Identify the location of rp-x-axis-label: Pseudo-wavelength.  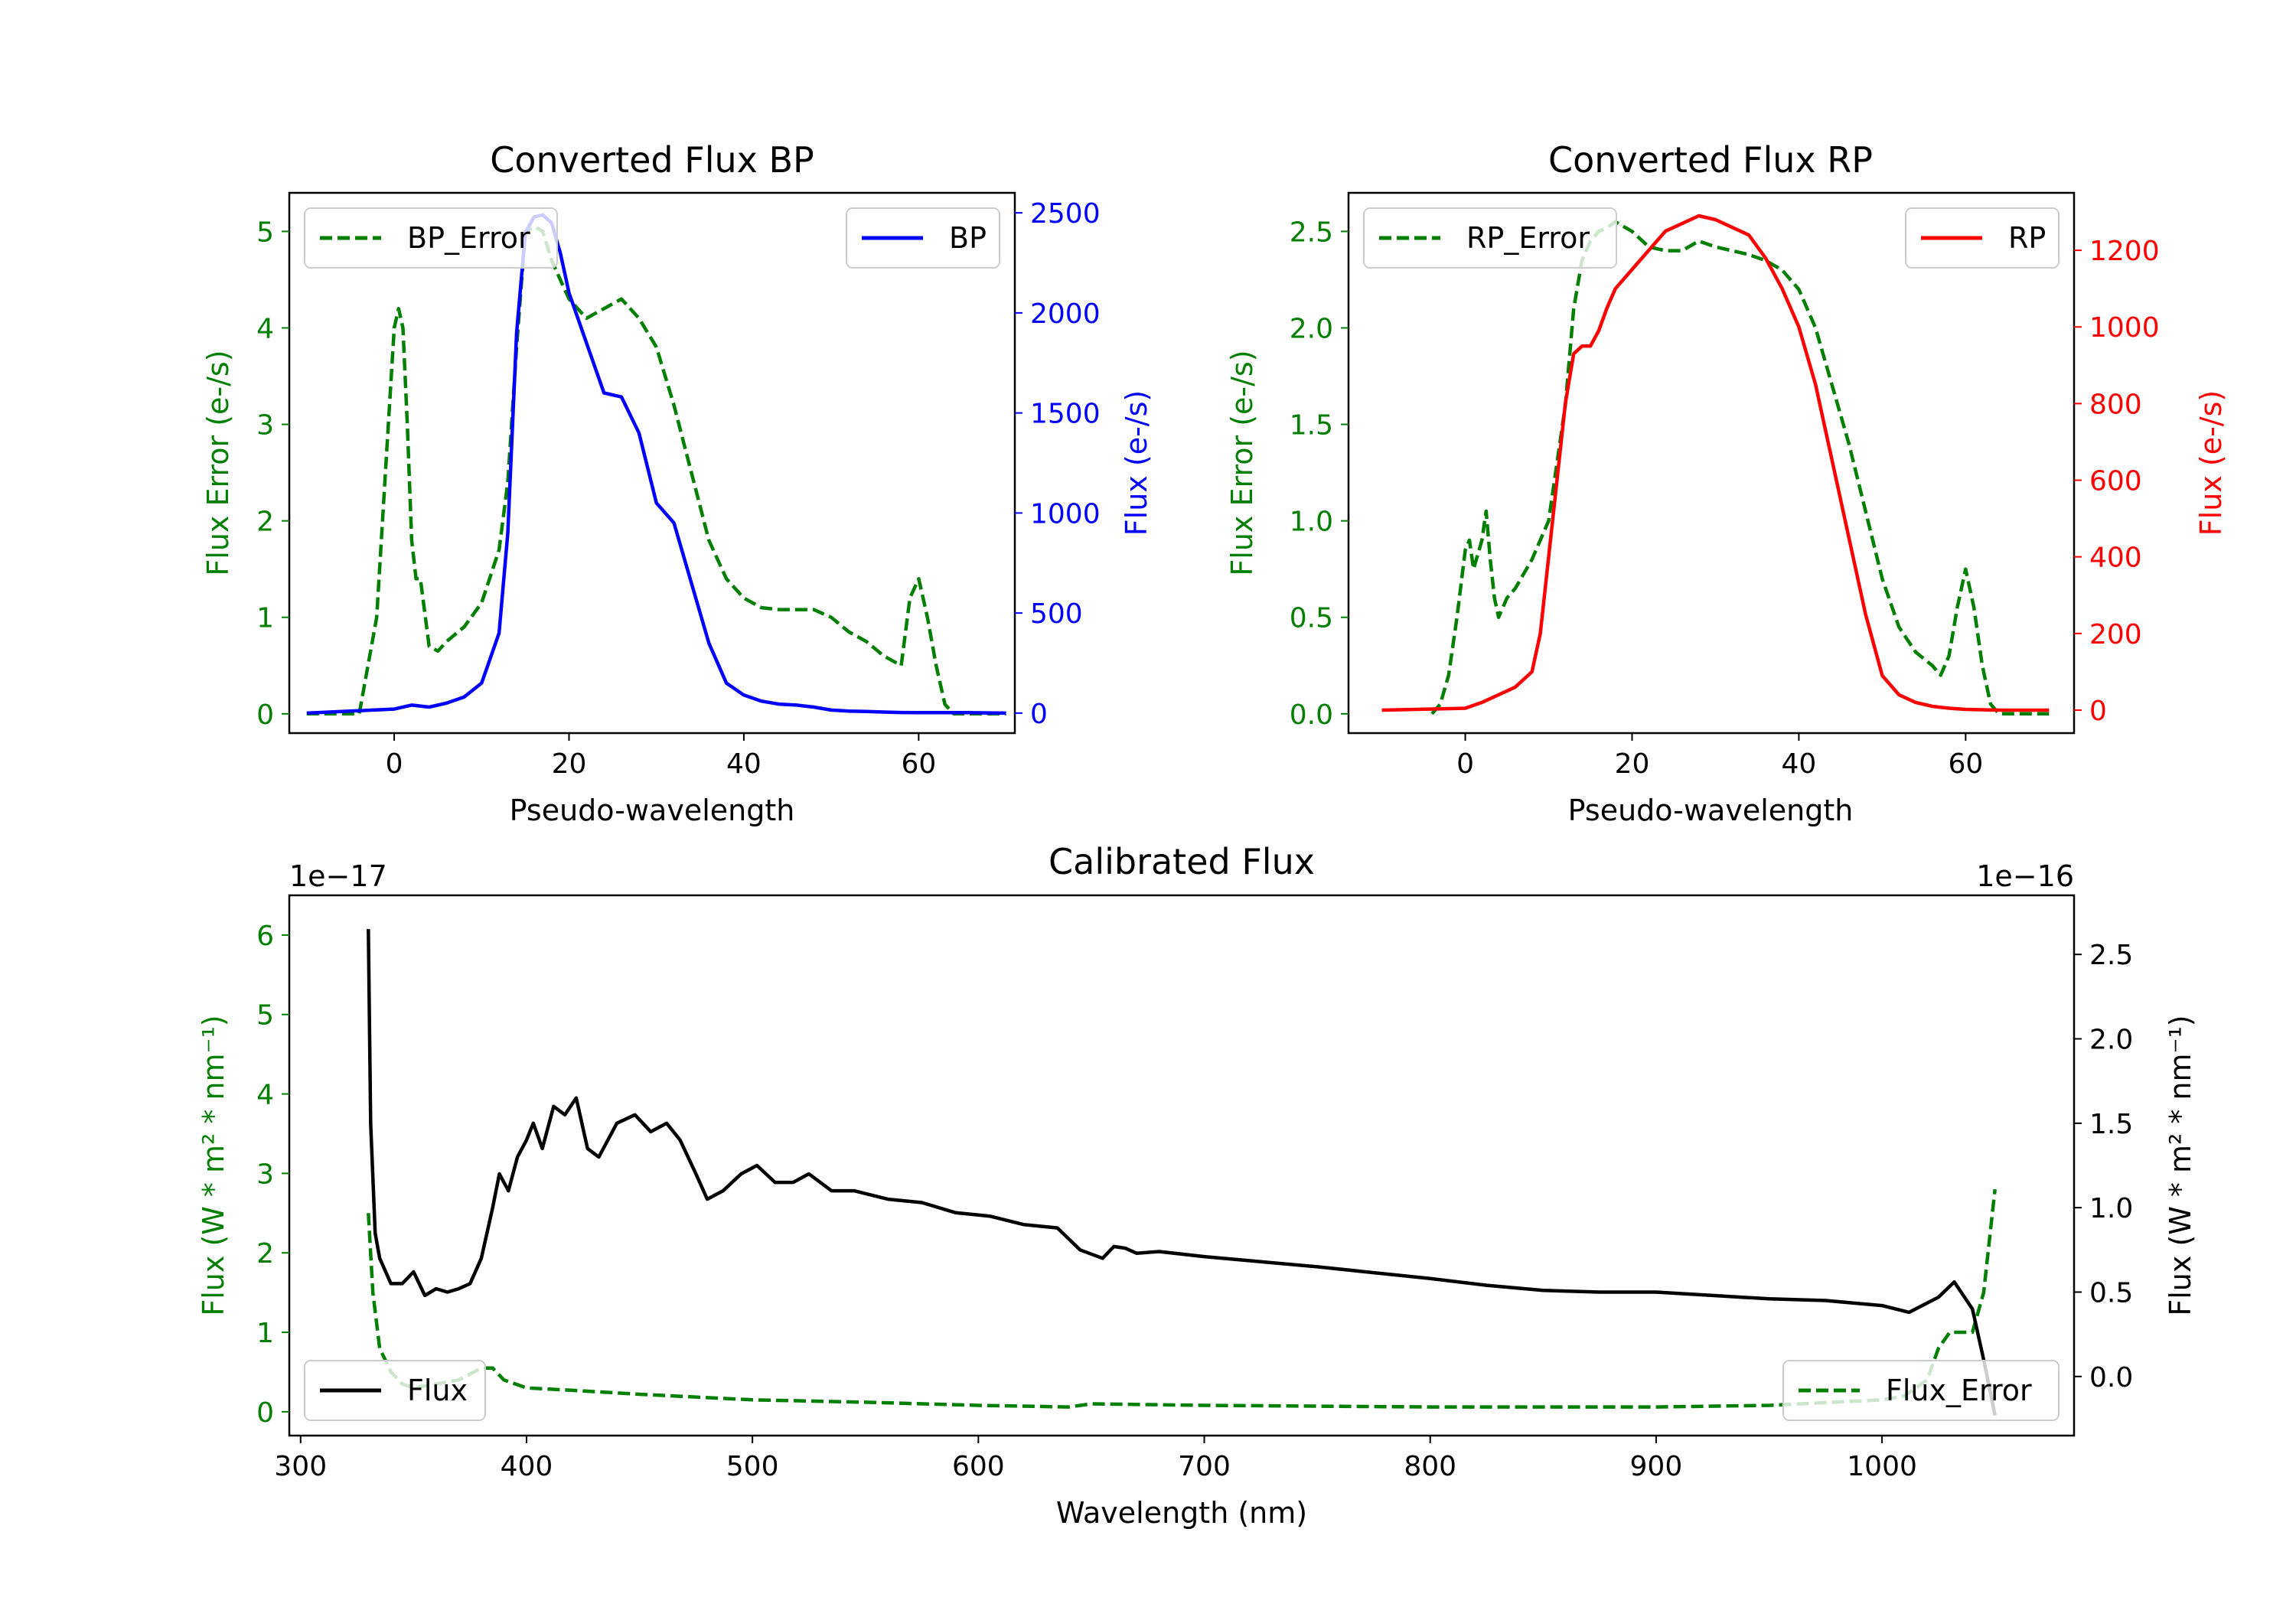
(1711, 811).